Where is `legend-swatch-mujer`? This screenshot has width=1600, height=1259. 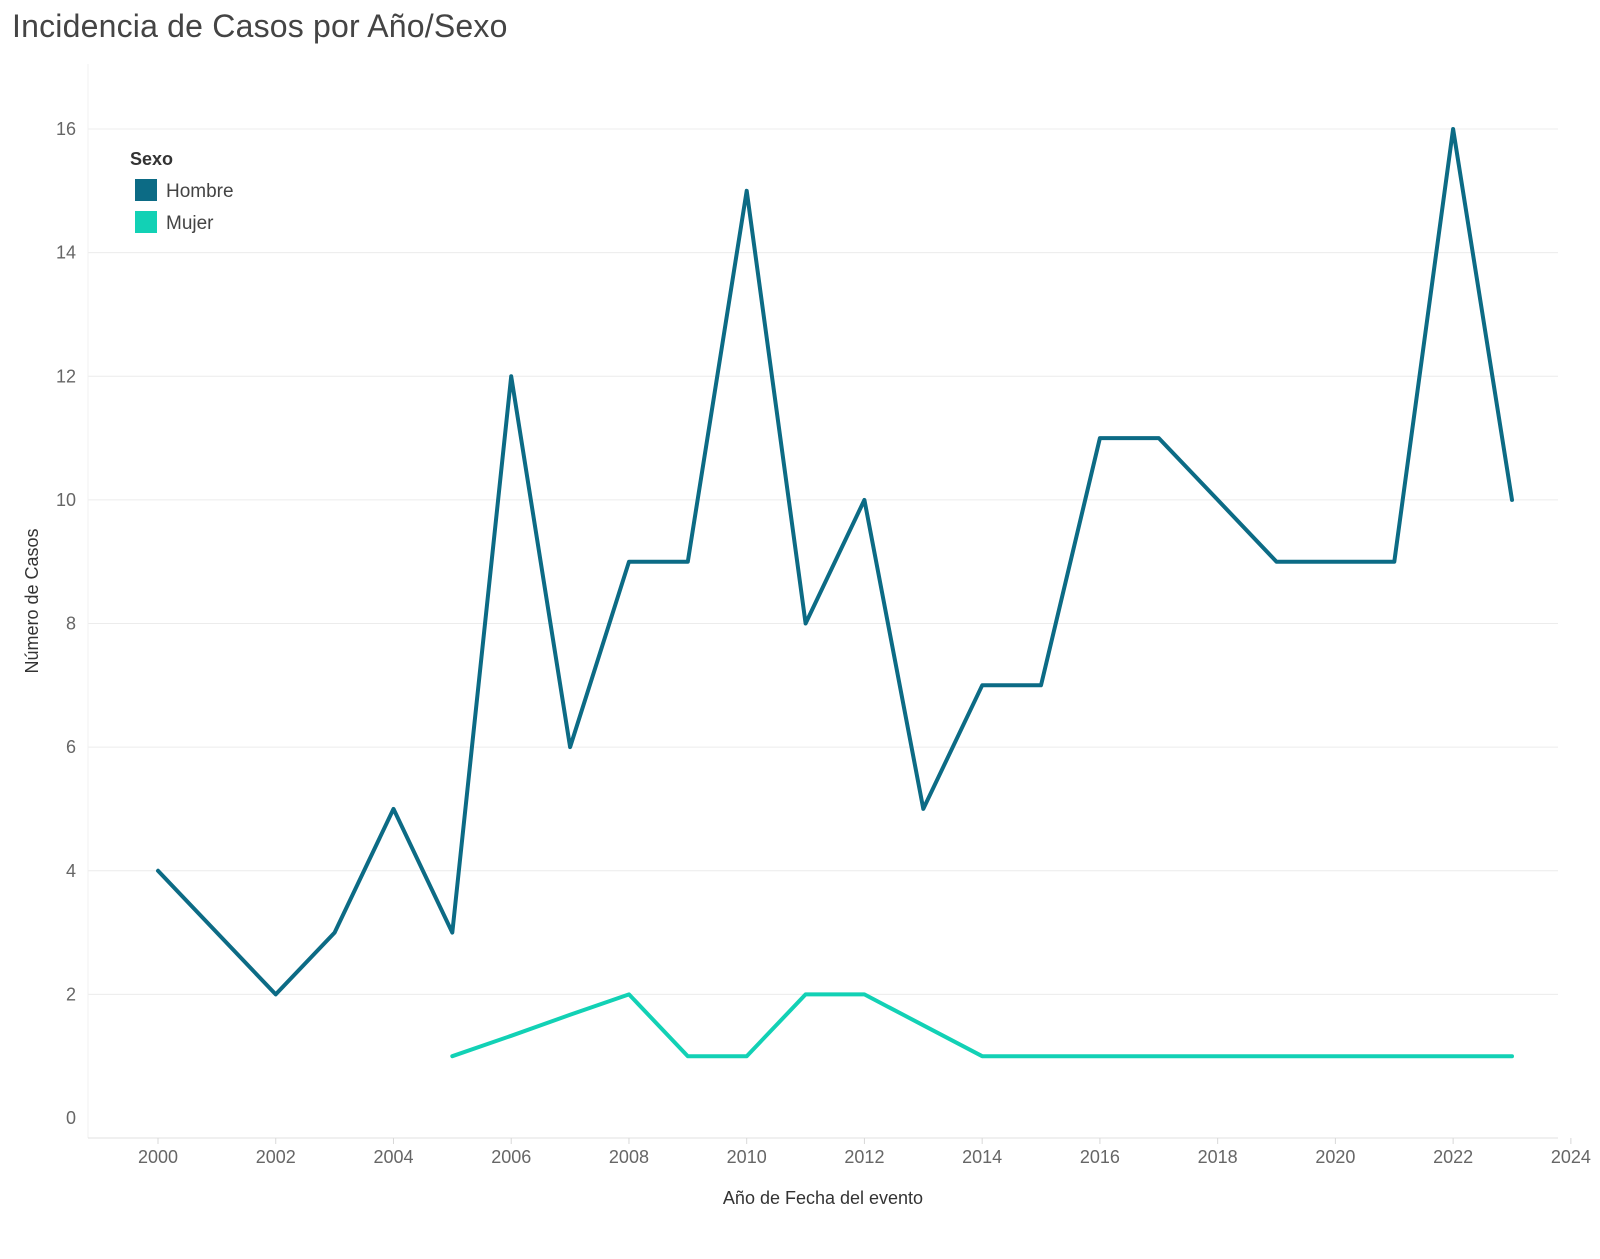
legend-swatch-mujer is located at coordinates (146, 222).